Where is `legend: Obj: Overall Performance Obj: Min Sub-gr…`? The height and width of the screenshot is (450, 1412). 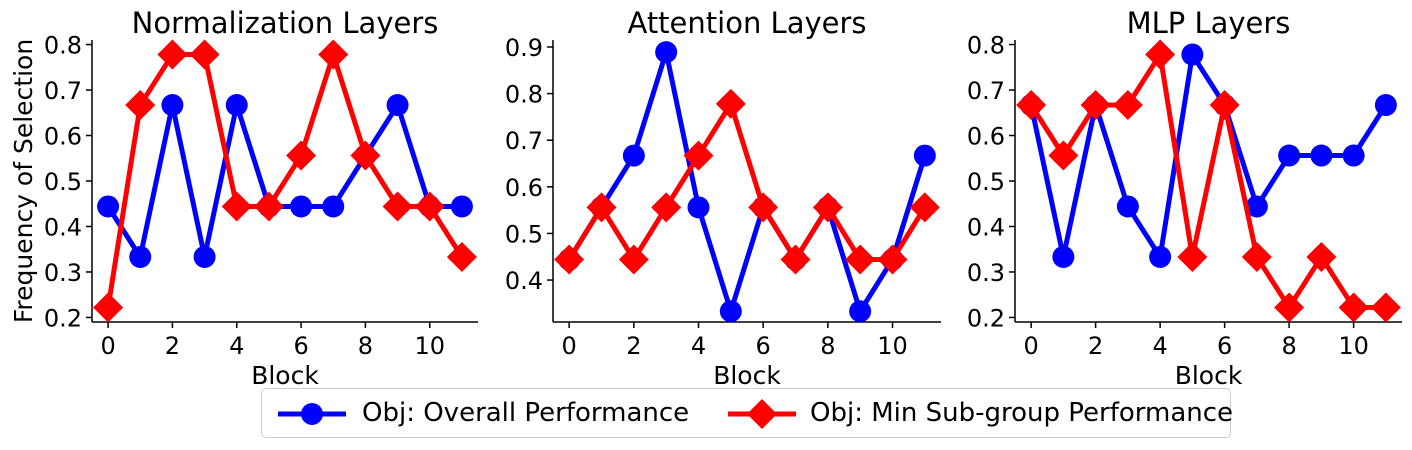 legend: Obj: Overall Performance Obj: Min Sub-gr… is located at coordinates (747, 413).